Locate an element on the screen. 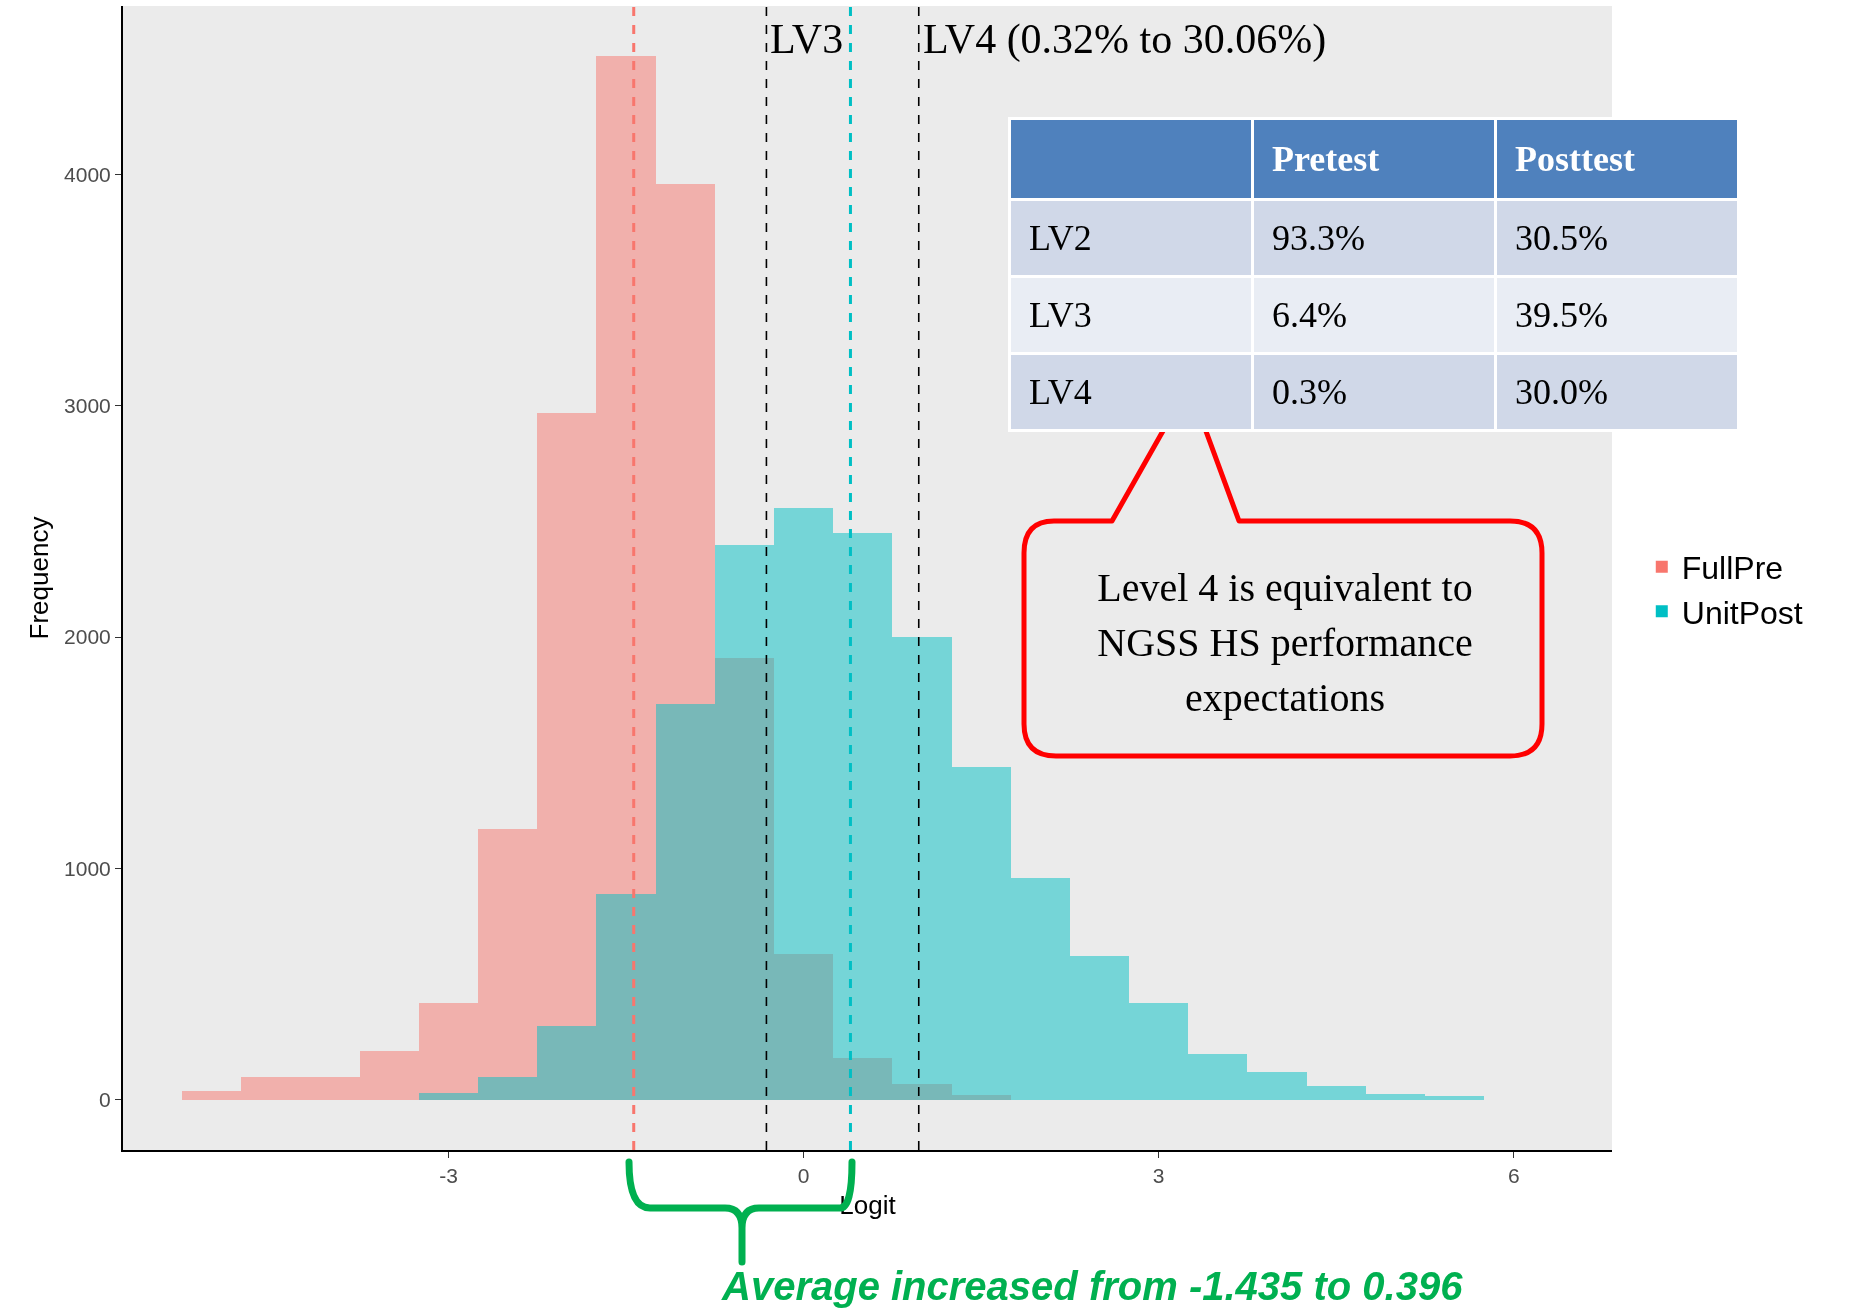  y-tick-label: 1000 is located at coordinates (87, 868).